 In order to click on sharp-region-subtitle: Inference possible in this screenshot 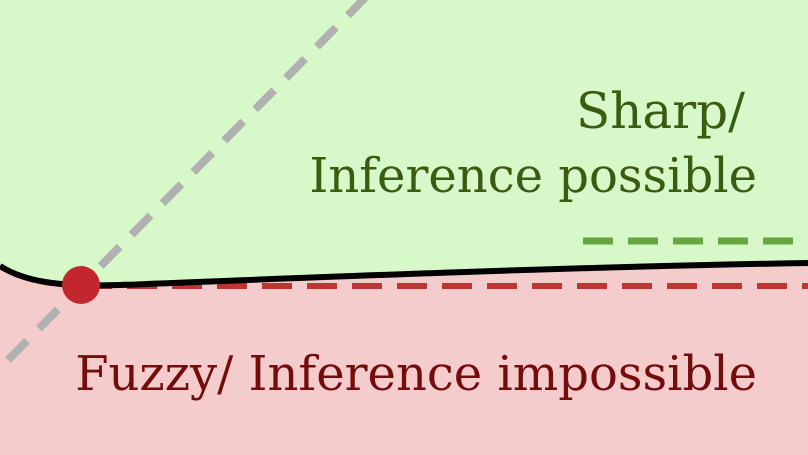, I will do `click(533, 176)`.